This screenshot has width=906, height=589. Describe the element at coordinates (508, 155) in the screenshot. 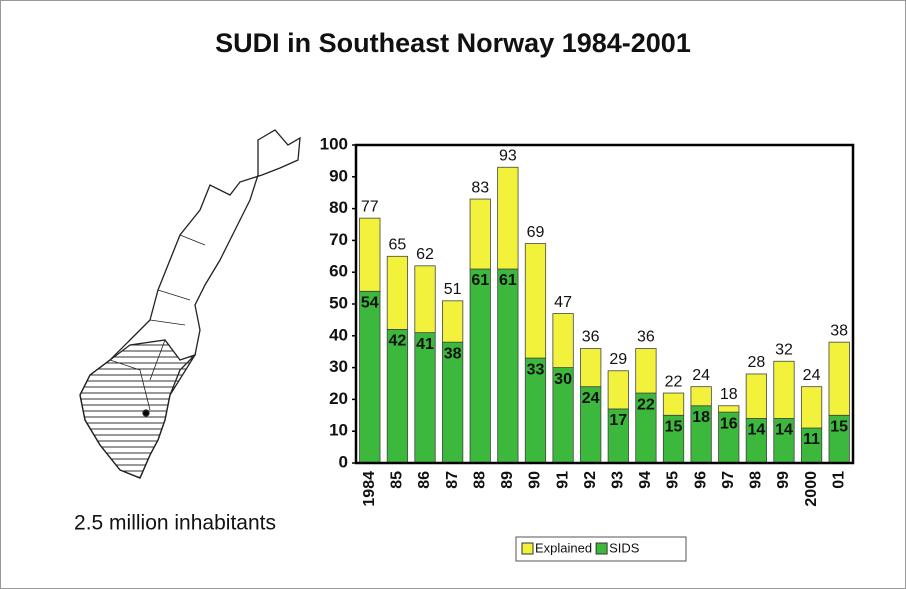

I see `total-label: 93` at that location.